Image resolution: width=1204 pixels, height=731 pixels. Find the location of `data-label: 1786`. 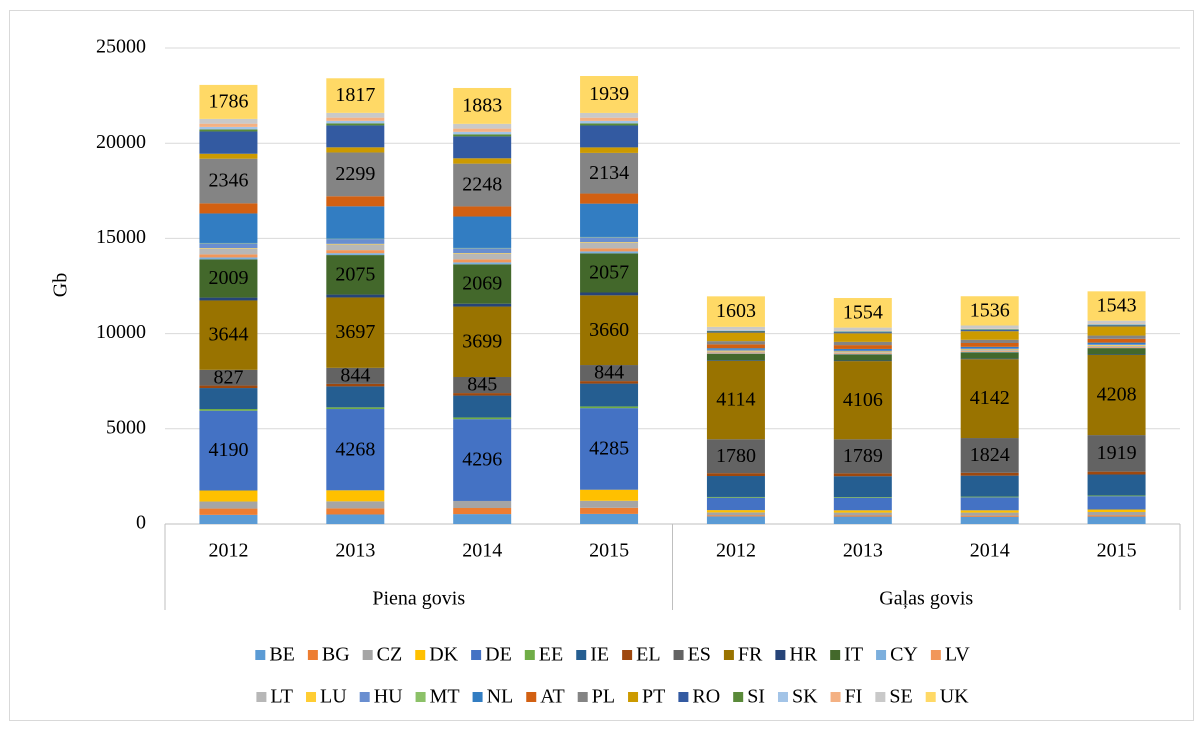

data-label: 1786 is located at coordinates (228, 101).